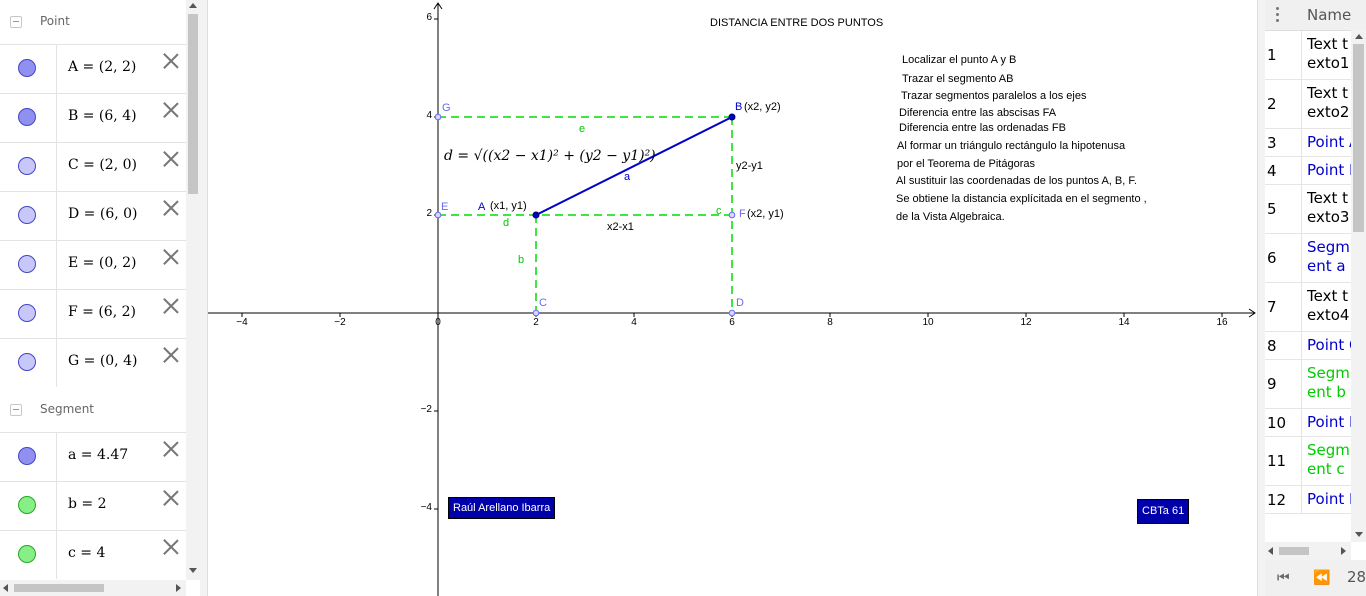 This screenshot has height=596, width=1366. Describe the element at coordinates (87, 553) in the screenshot. I see `algebra-definition: c = 4` at that location.